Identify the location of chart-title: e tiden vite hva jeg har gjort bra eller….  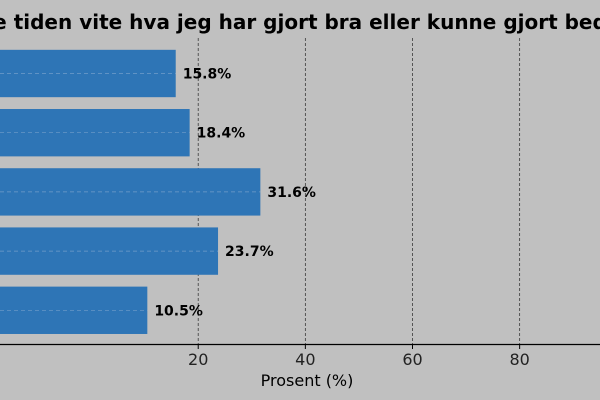
(300, 22).